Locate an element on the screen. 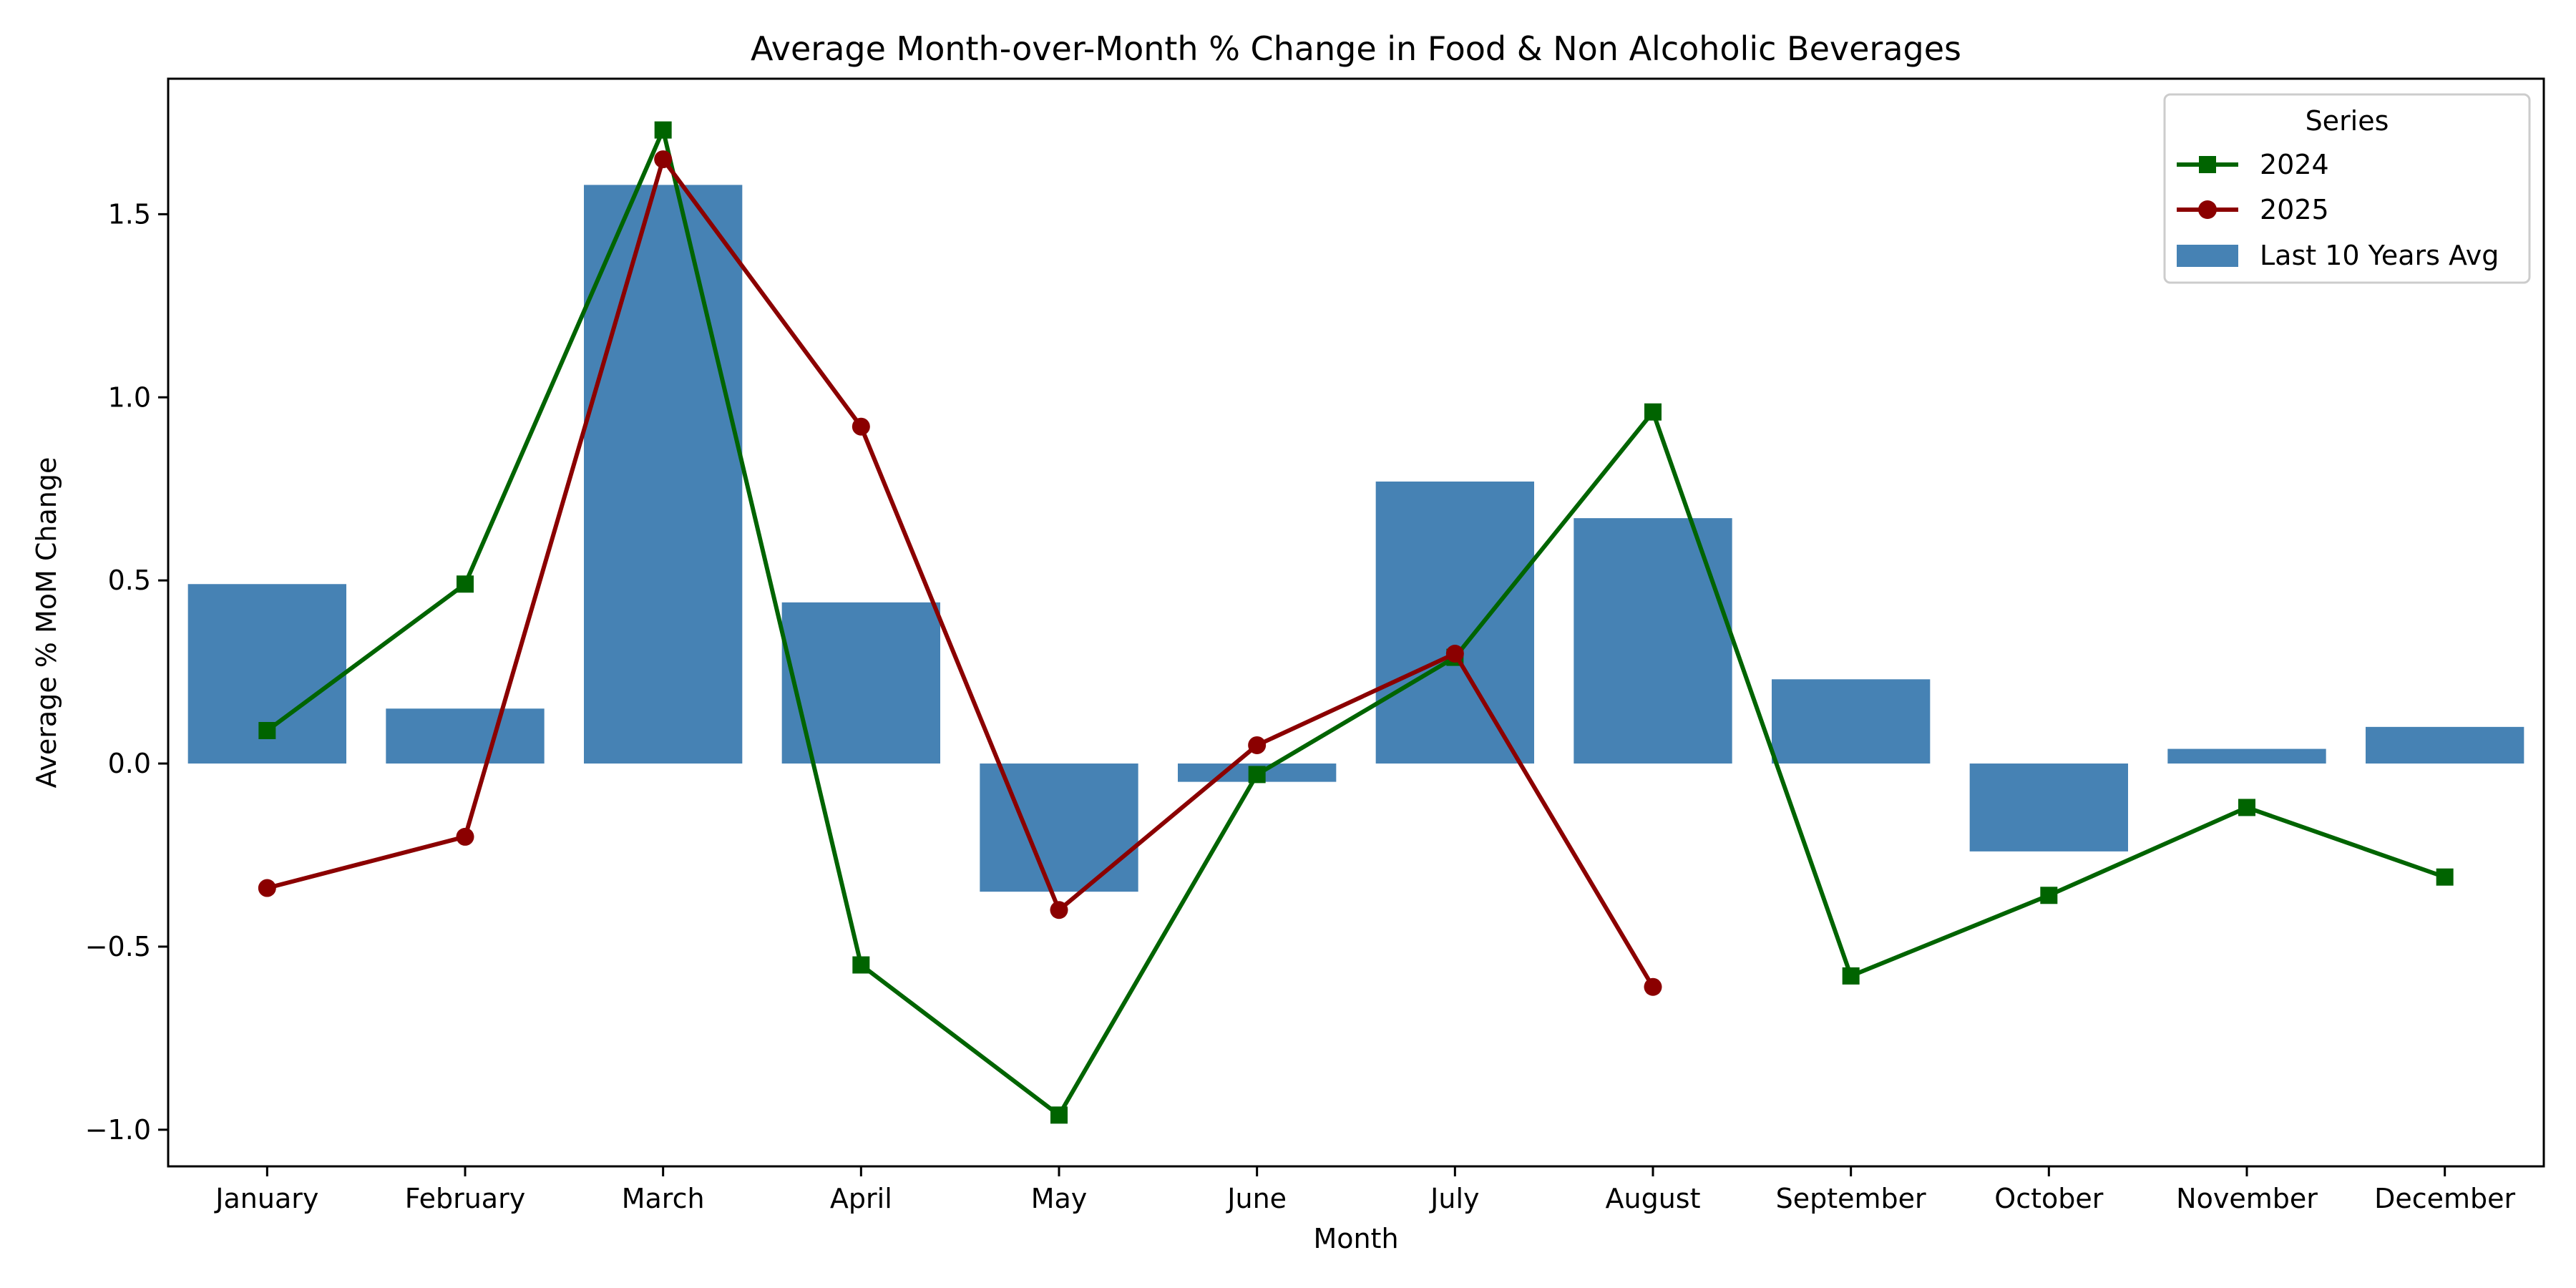 The width and height of the screenshot is (2576, 1288). x-tick-label: October is located at coordinates (2048, 1198).